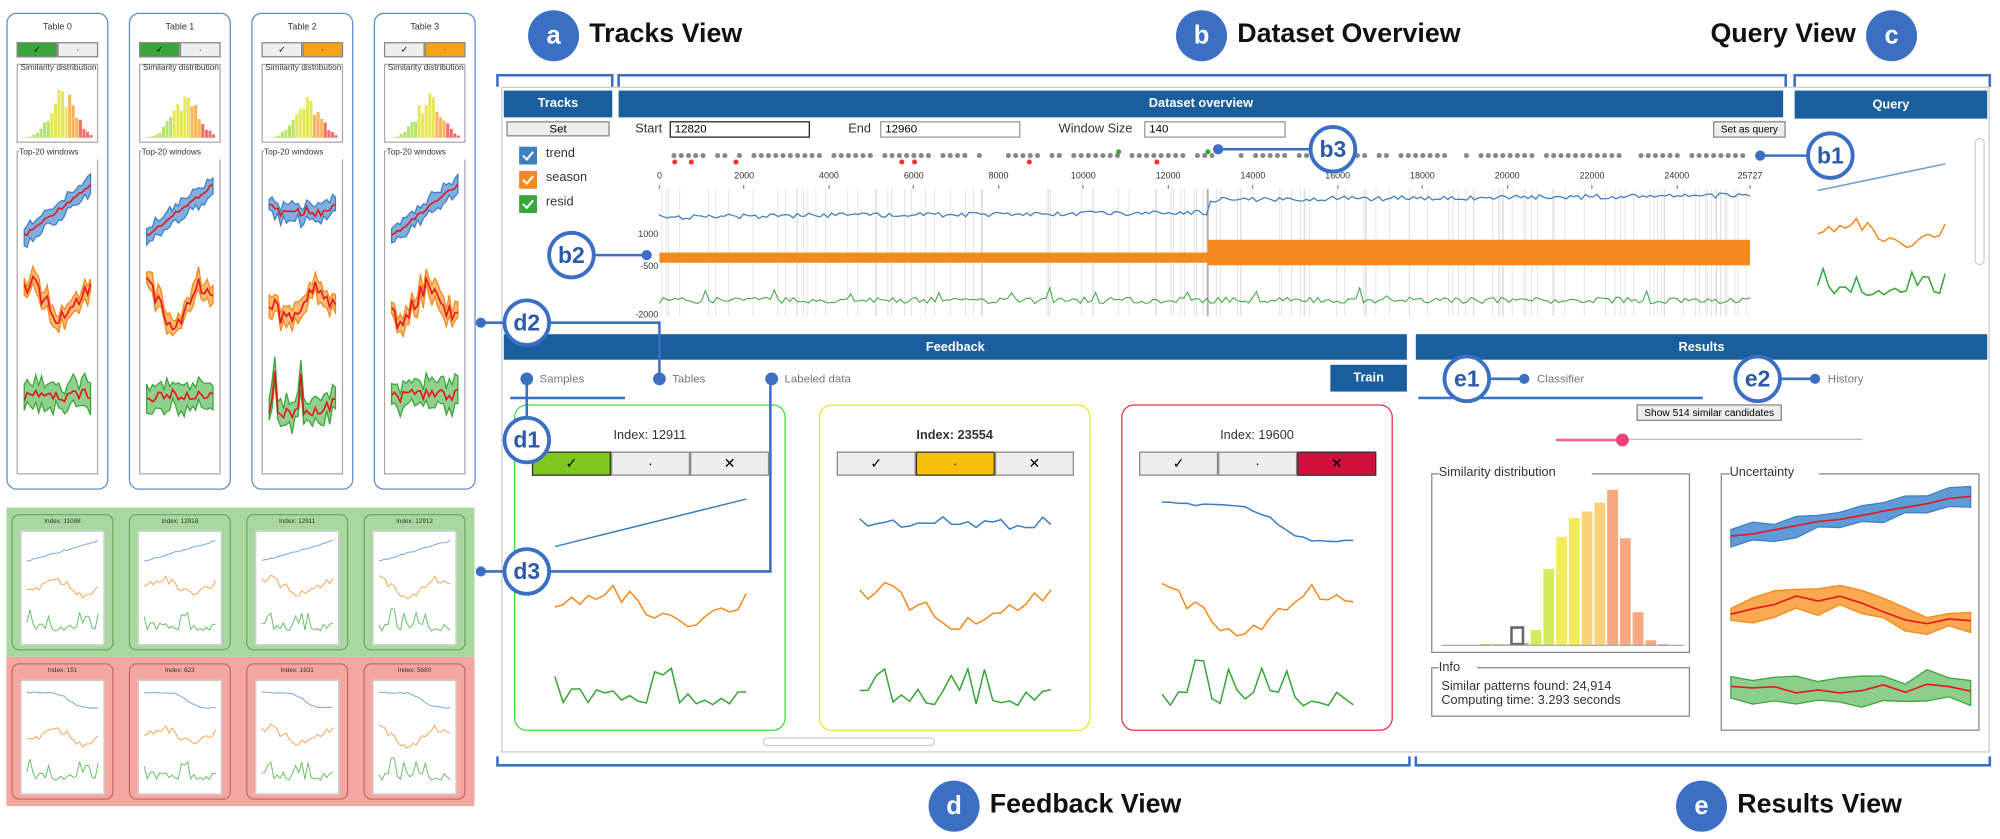  I want to click on end-label: End, so click(859, 129).